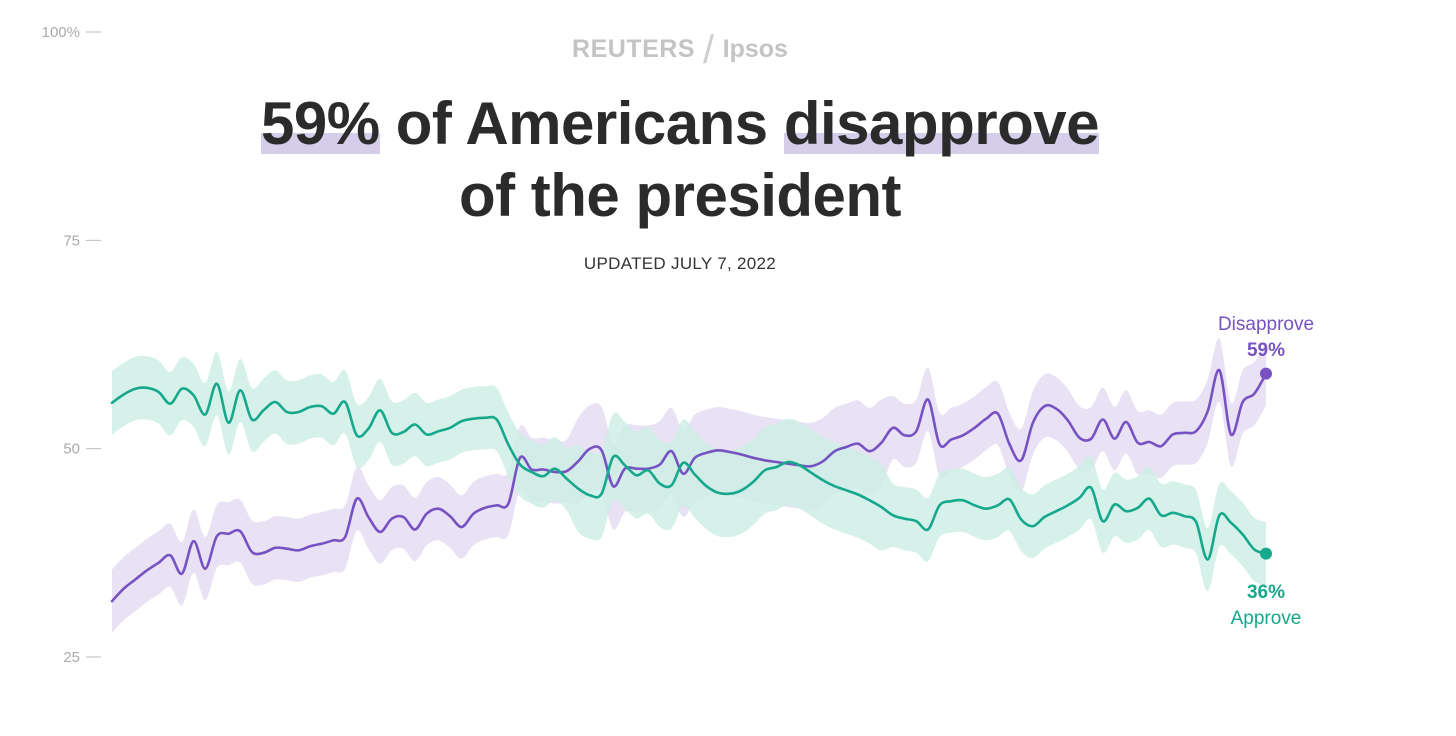  What do you see at coordinates (71, 240) in the screenshot?
I see `y-tick-label: 75` at bounding box center [71, 240].